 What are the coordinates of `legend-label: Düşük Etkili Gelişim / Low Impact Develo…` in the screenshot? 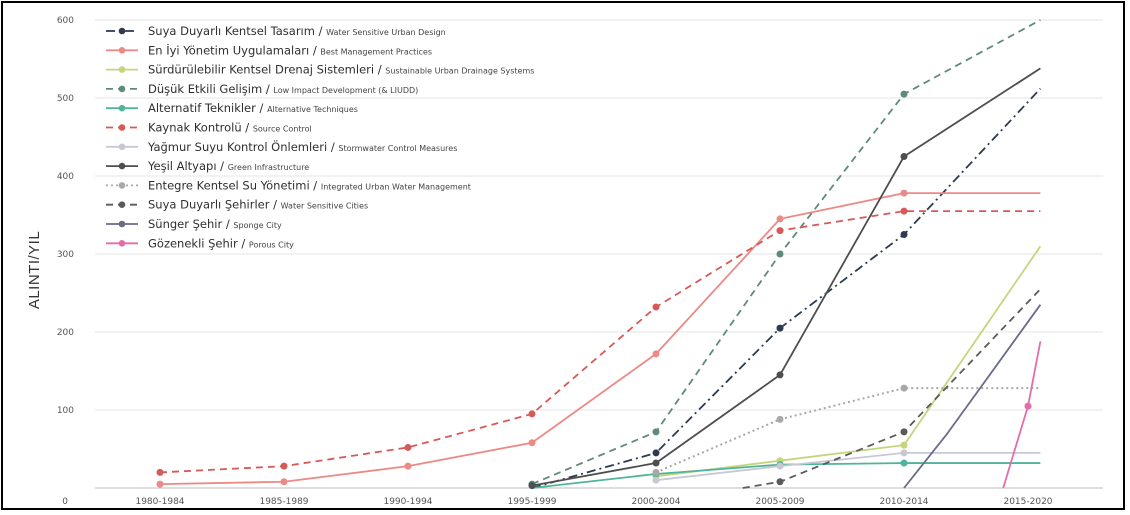 It's located at (283, 89).